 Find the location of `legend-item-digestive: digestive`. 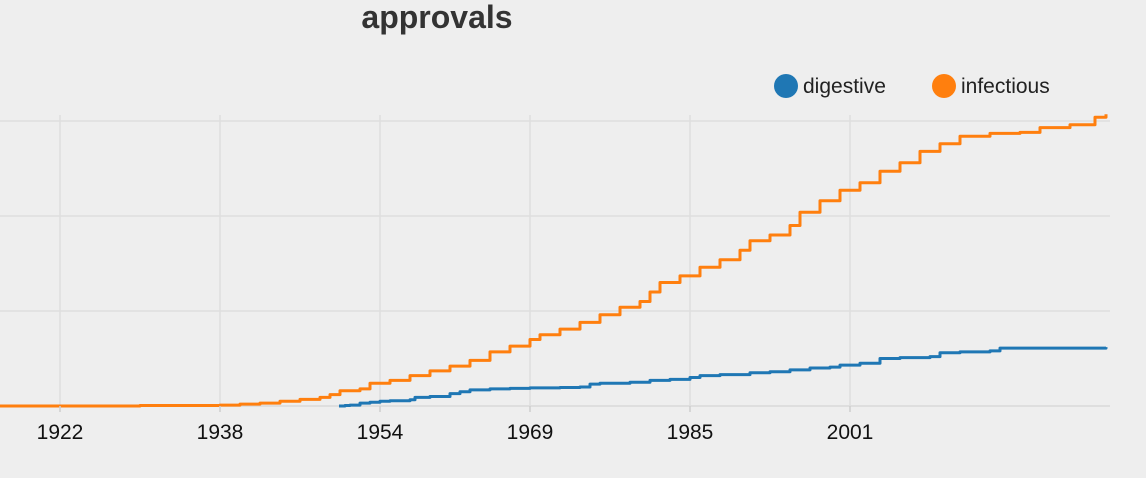

legend-item-digestive: digestive is located at coordinates (830, 86).